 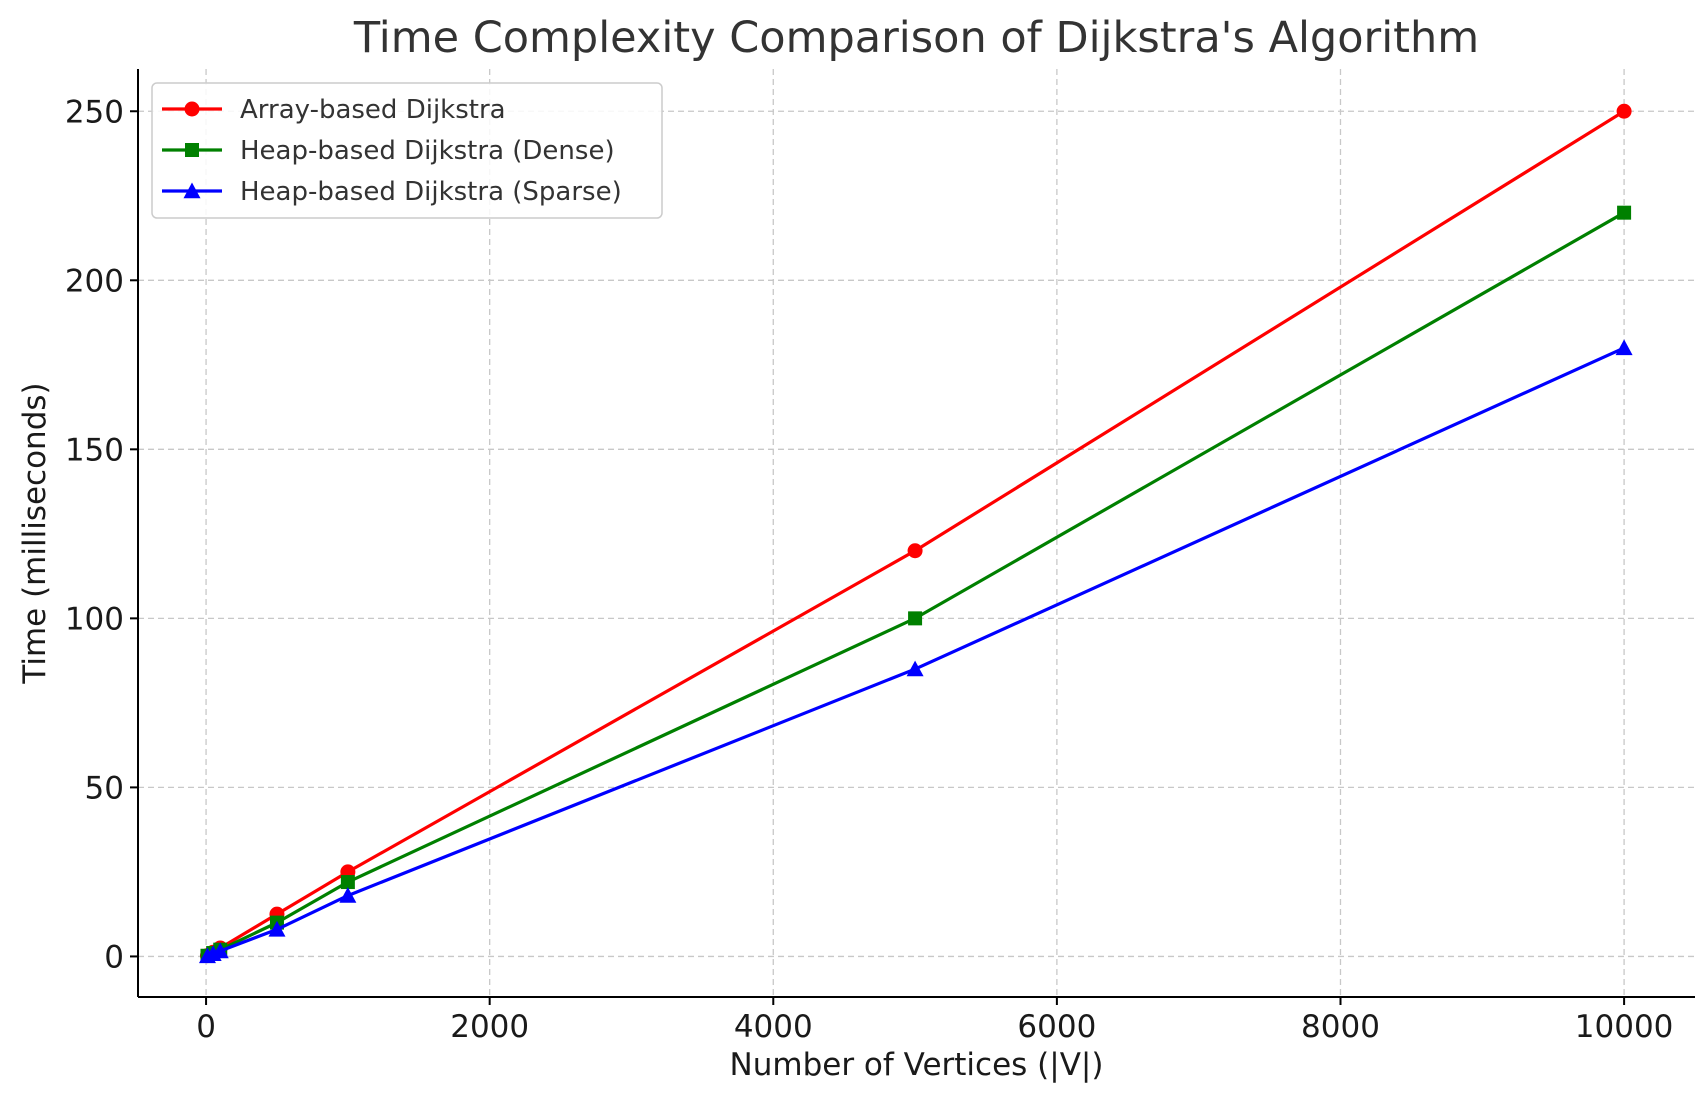 I want to click on y-tick-label: 50, so click(x=104, y=788).